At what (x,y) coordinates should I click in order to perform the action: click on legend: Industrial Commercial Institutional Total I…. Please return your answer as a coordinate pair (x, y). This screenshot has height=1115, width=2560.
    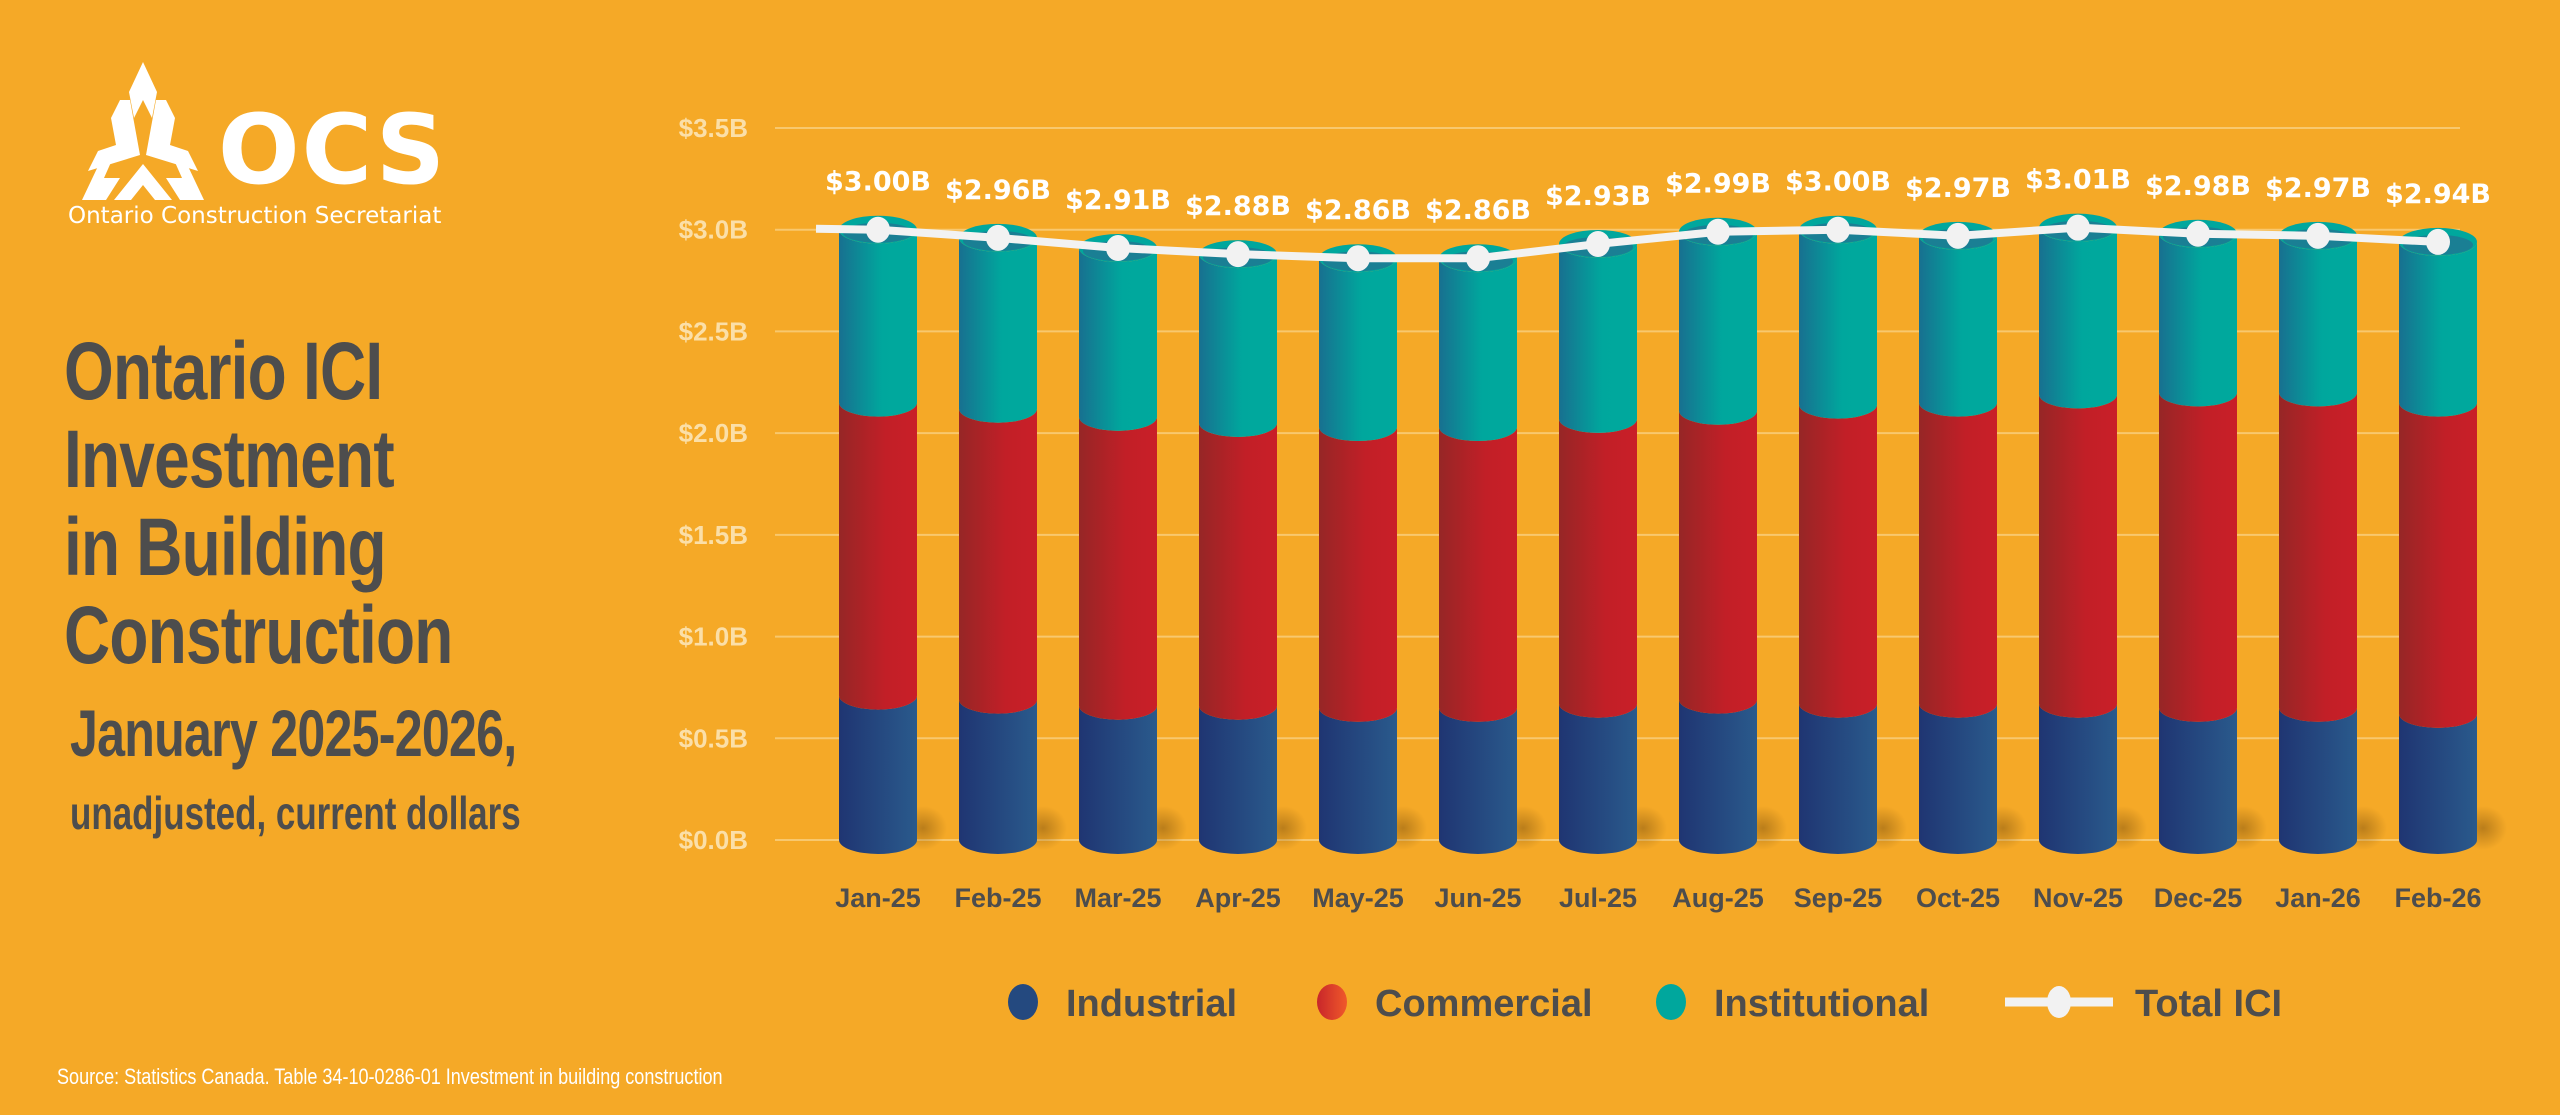
    Looking at the image, I should click on (1645, 1004).